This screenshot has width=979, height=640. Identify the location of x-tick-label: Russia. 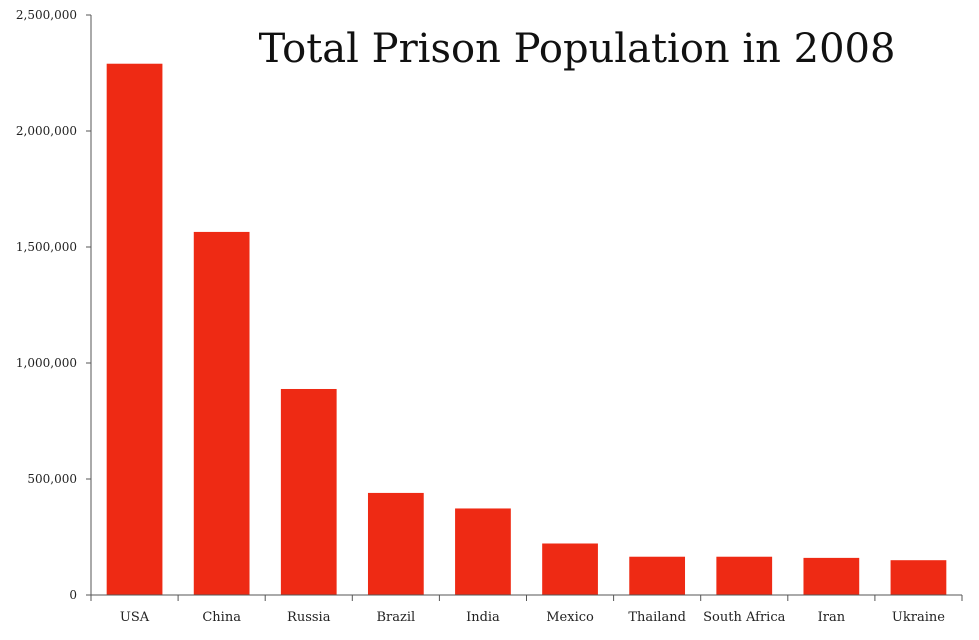
(309, 617).